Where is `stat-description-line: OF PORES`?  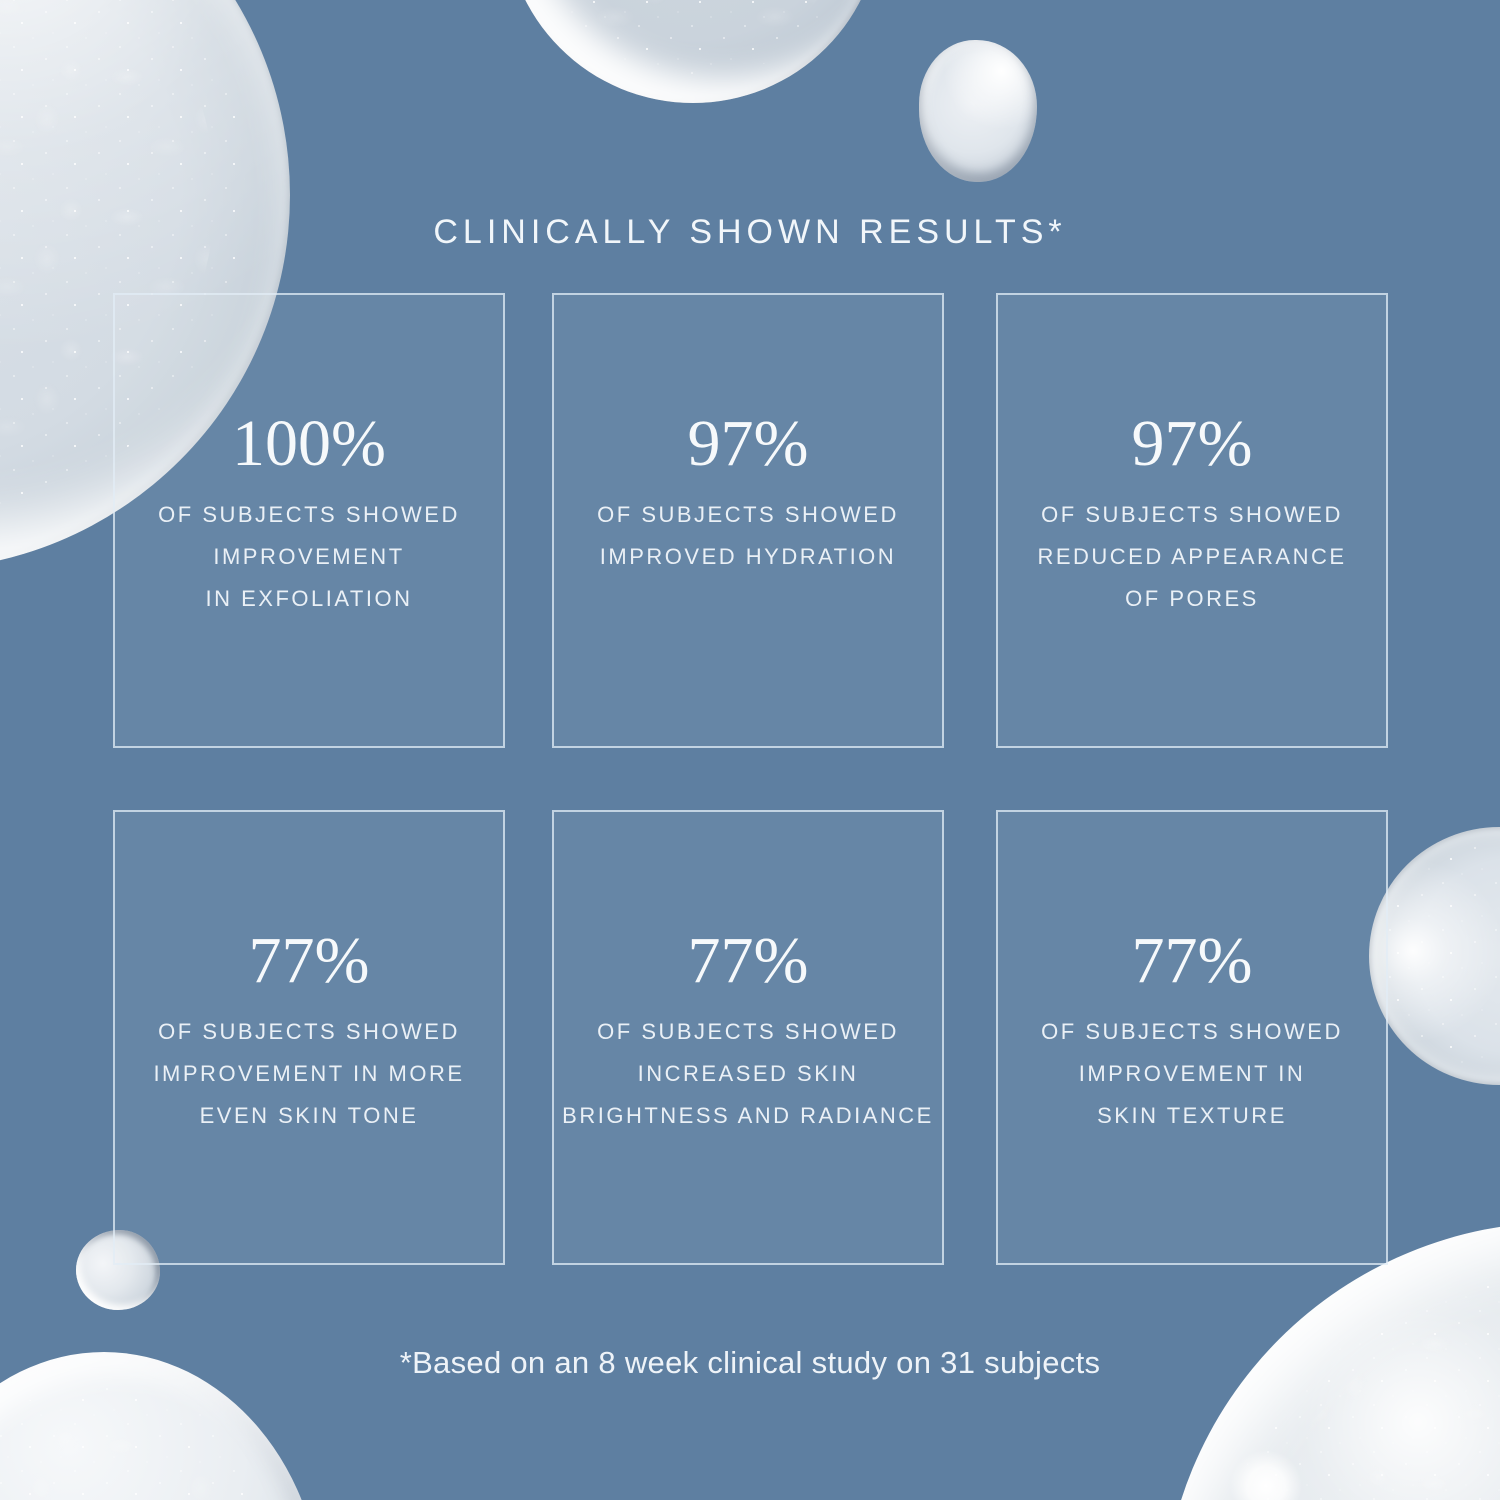
stat-description-line: OF PORES is located at coordinates (1192, 598).